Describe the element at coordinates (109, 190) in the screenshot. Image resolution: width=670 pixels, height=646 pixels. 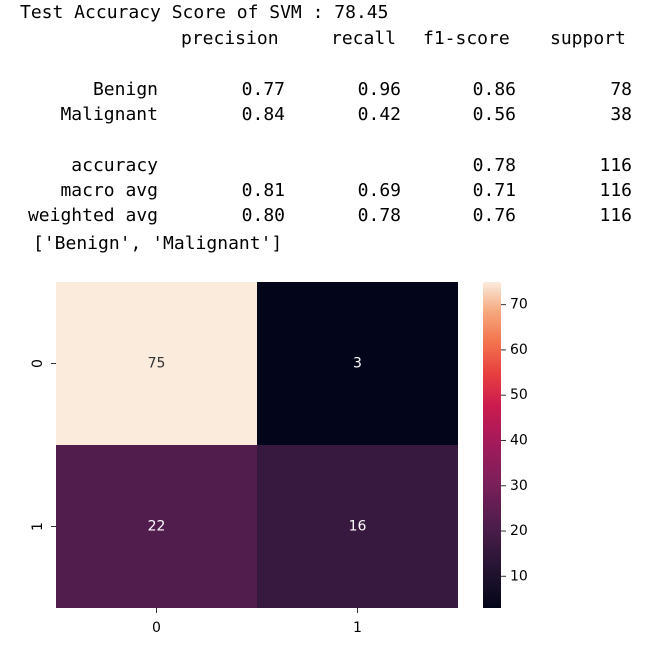
I see `summary-row-label: macro avg` at that location.